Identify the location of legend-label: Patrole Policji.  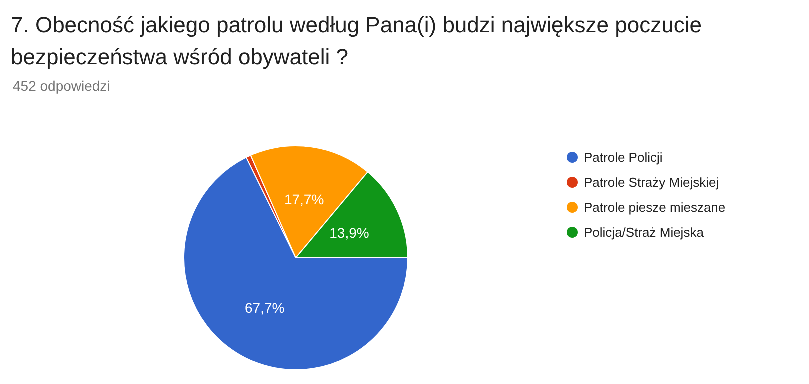
(623, 157).